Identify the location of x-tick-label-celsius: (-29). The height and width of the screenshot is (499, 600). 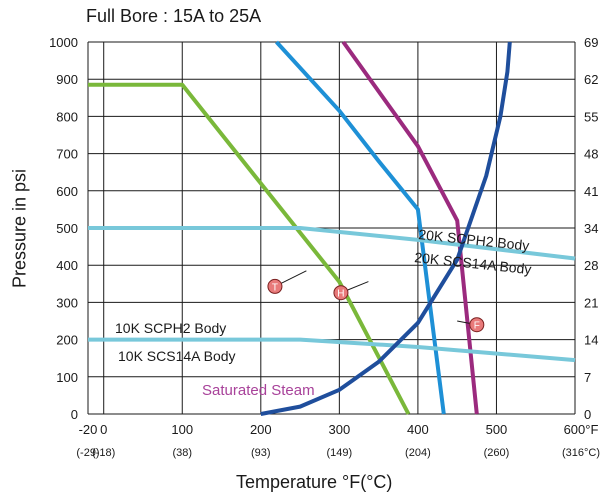
(87, 453).